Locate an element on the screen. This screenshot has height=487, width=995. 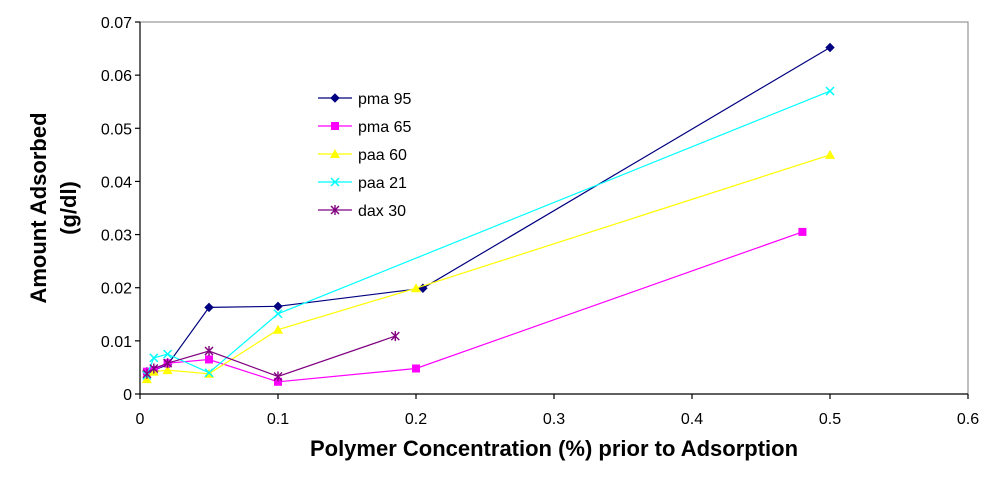
x-ticks: 0 0.1 0.2 0.3 0.4 0.5 0.6 is located at coordinates (557, 411).